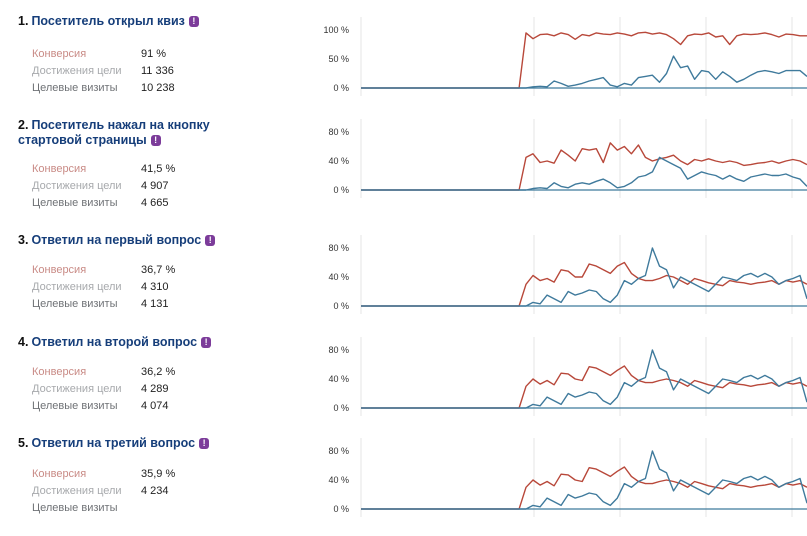 This screenshot has width=807, height=536. I want to click on metric-value: 10 238, so click(158, 88).